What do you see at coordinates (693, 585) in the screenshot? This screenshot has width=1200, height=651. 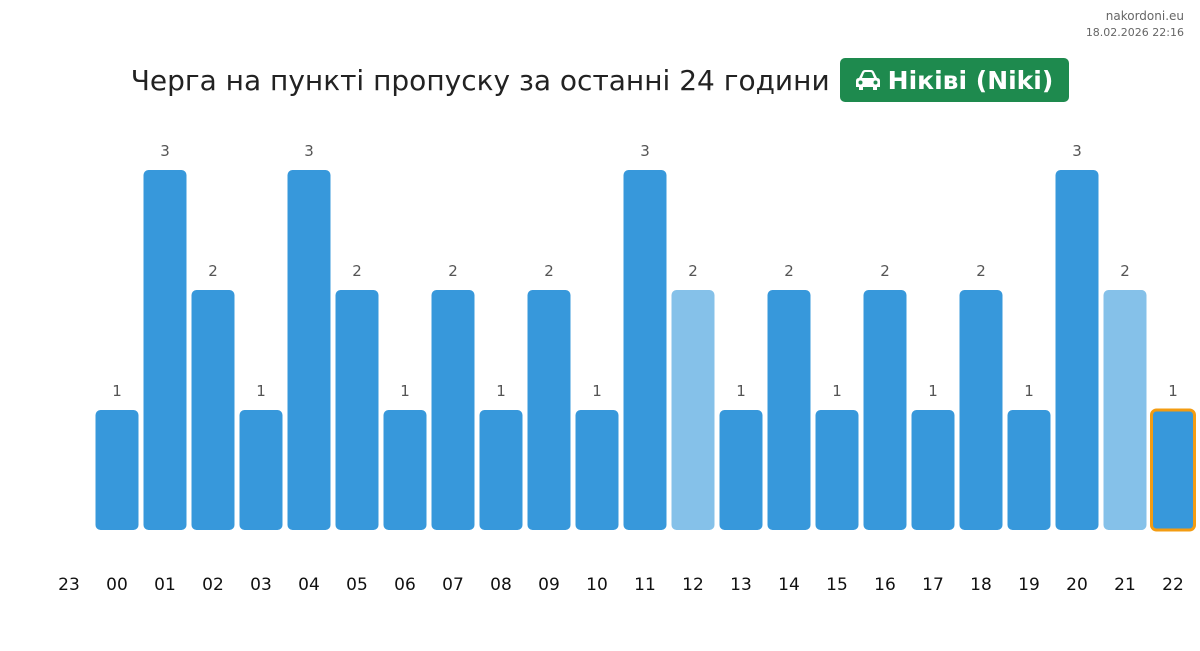 I see `x-tick-label: 12` at bounding box center [693, 585].